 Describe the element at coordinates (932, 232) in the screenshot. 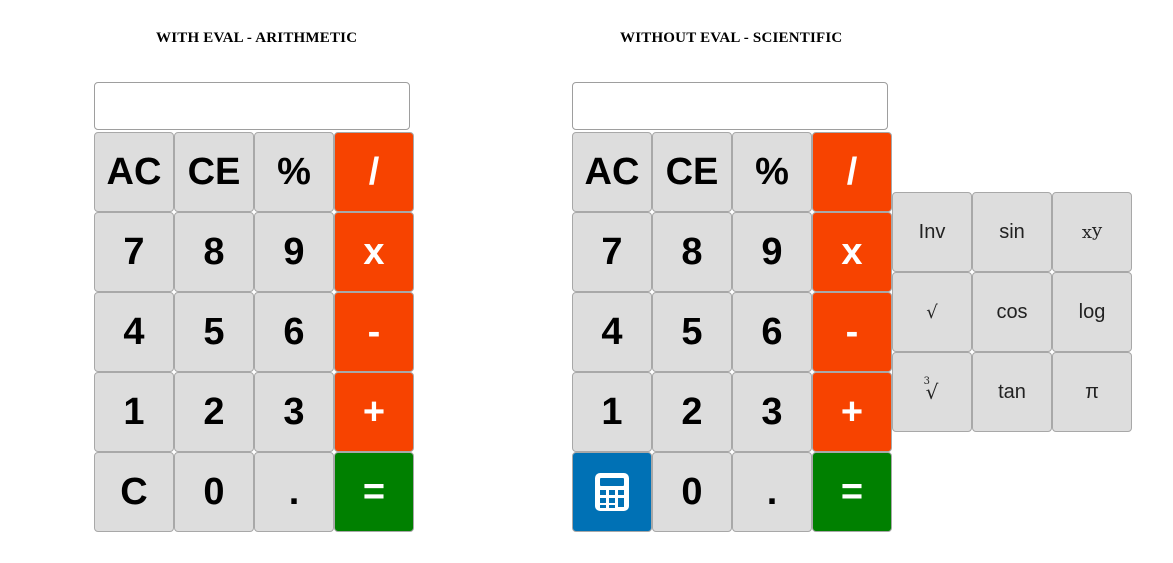

I see `inverse-button: Inv` at that location.